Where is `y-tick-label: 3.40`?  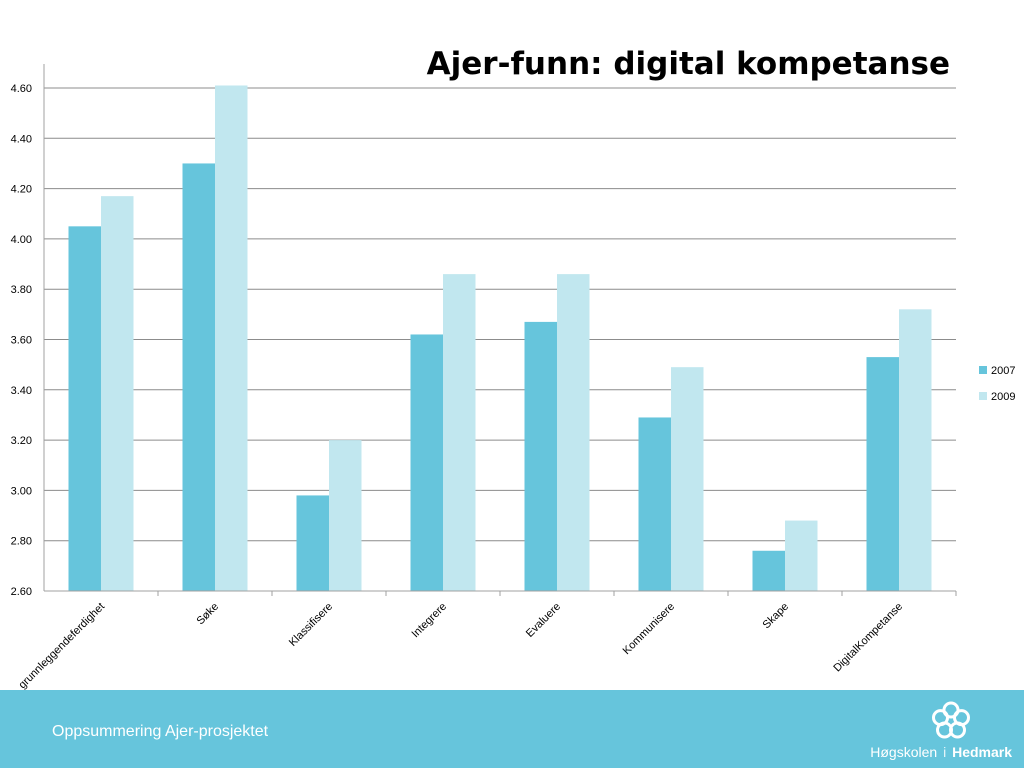
y-tick-label: 3.40 is located at coordinates (21, 391).